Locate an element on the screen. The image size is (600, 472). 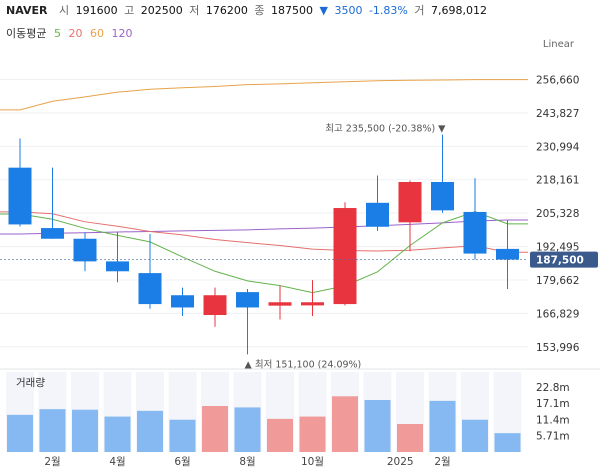
high-value: 202500 is located at coordinates (161, 10).